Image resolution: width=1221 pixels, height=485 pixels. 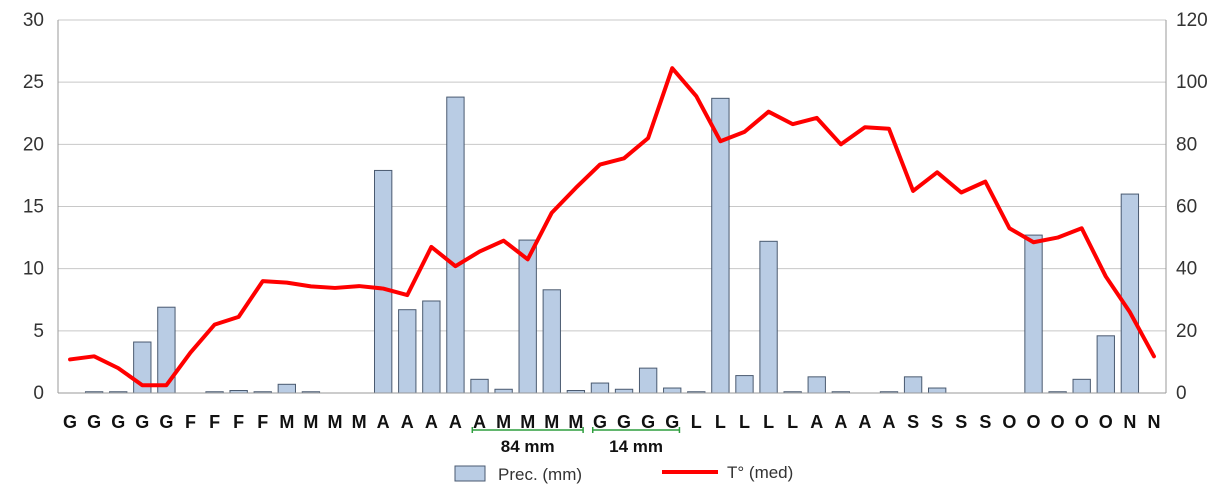 I want to click on y-right-tick-label: 120, so click(x=1192, y=20).